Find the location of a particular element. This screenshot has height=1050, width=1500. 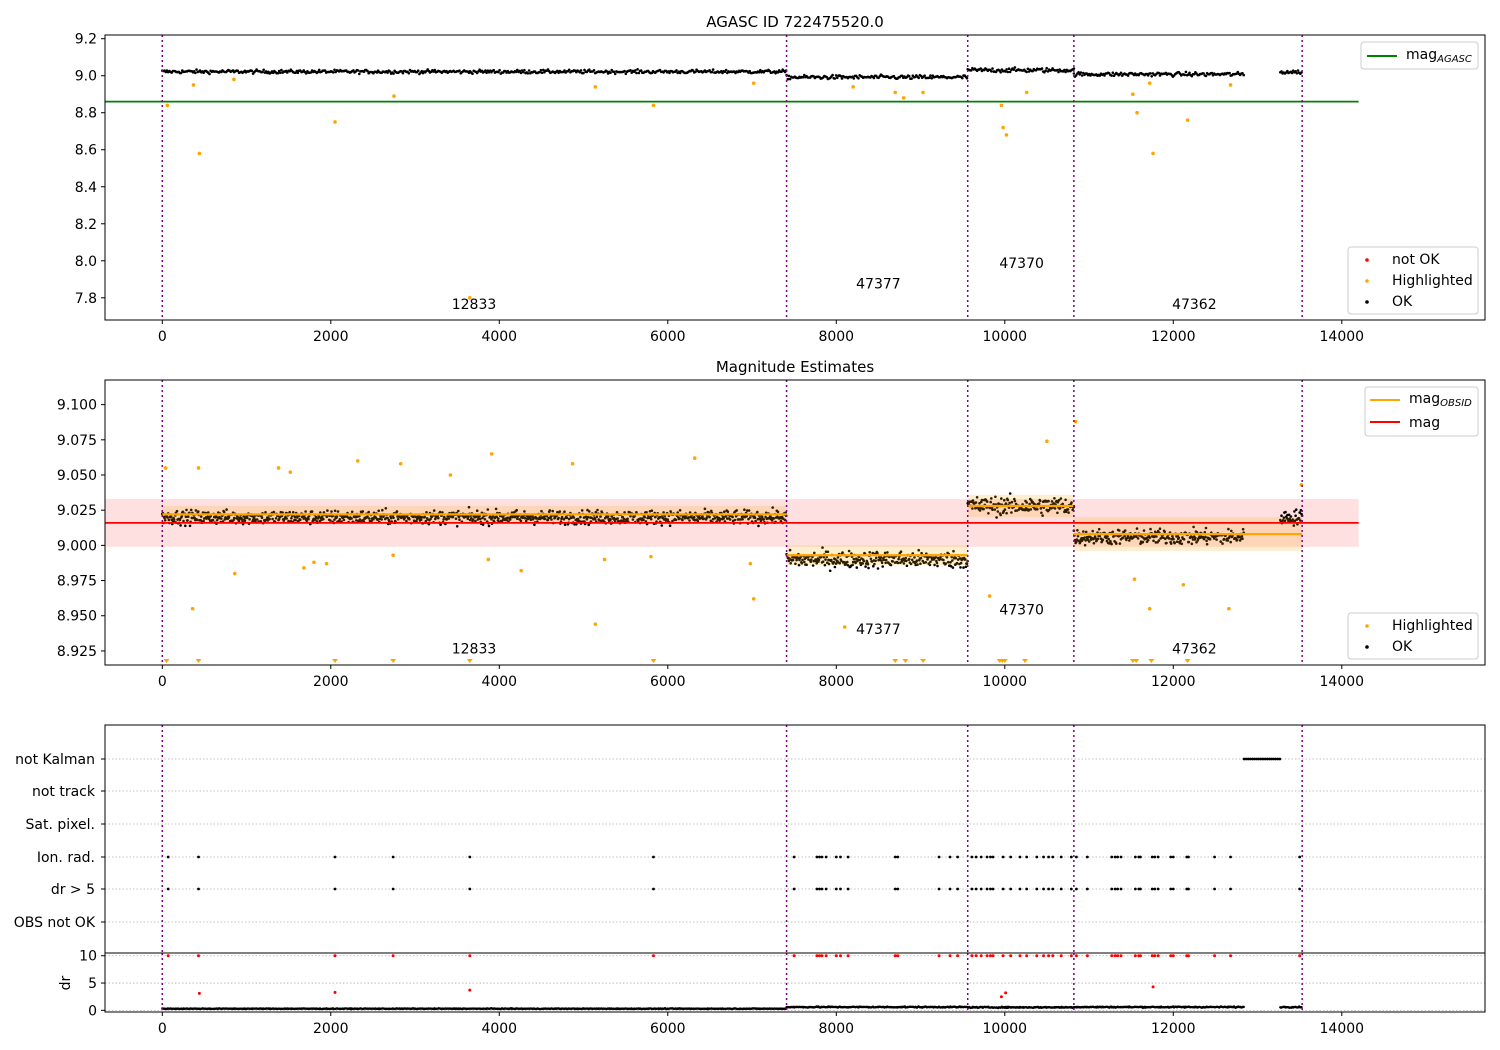

agasc-panel-title: AGASC ID 722475520.0 is located at coordinates (795, 22).